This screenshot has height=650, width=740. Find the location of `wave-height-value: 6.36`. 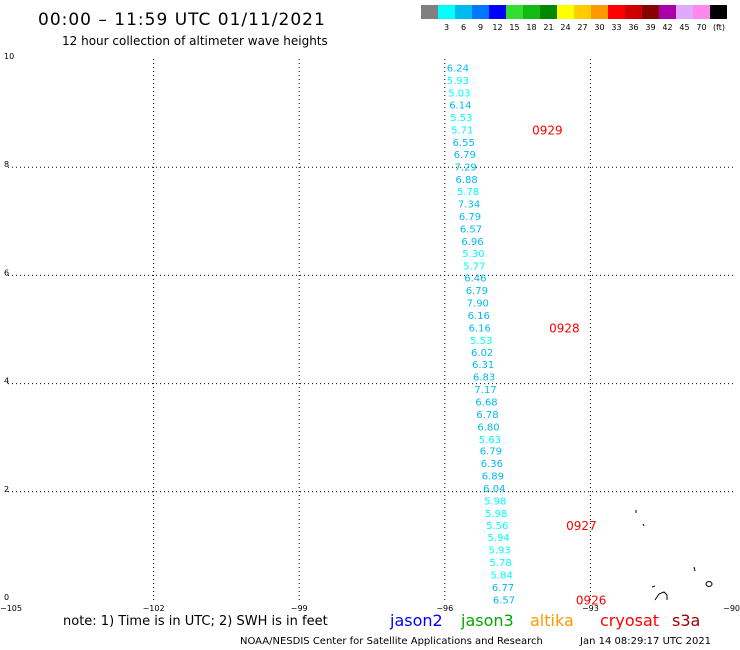

wave-height-value: 6.36 is located at coordinates (492, 464).